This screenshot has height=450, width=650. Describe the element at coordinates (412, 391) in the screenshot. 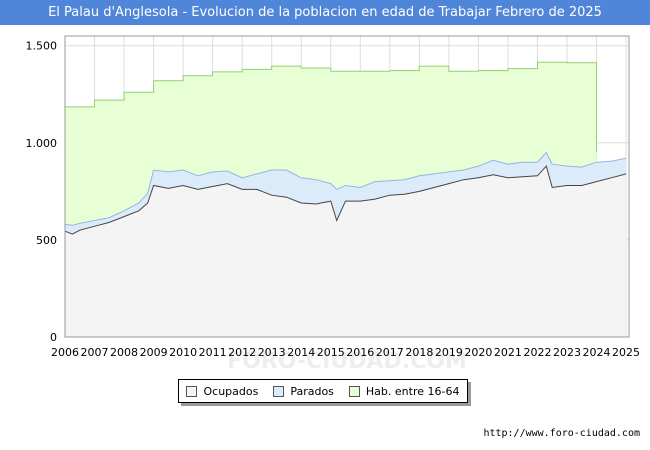

I see `legend-label-hab: Hab. entre 16-64` at that location.